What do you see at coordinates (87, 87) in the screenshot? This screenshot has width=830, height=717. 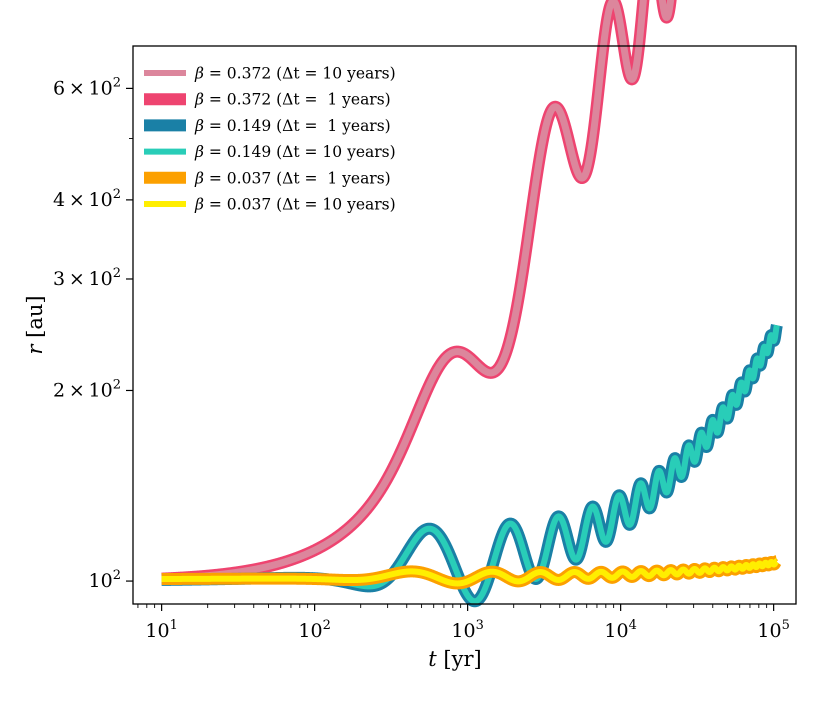 I see `y-tick-label: 6 × 102` at bounding box center [87, 87].